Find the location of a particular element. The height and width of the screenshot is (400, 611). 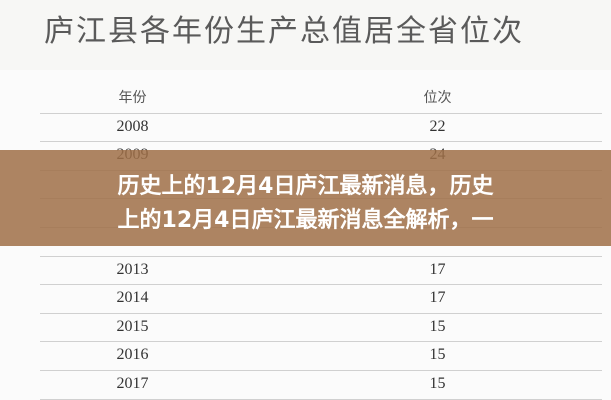

cell: 2015 is located at coordinates (132, 326).